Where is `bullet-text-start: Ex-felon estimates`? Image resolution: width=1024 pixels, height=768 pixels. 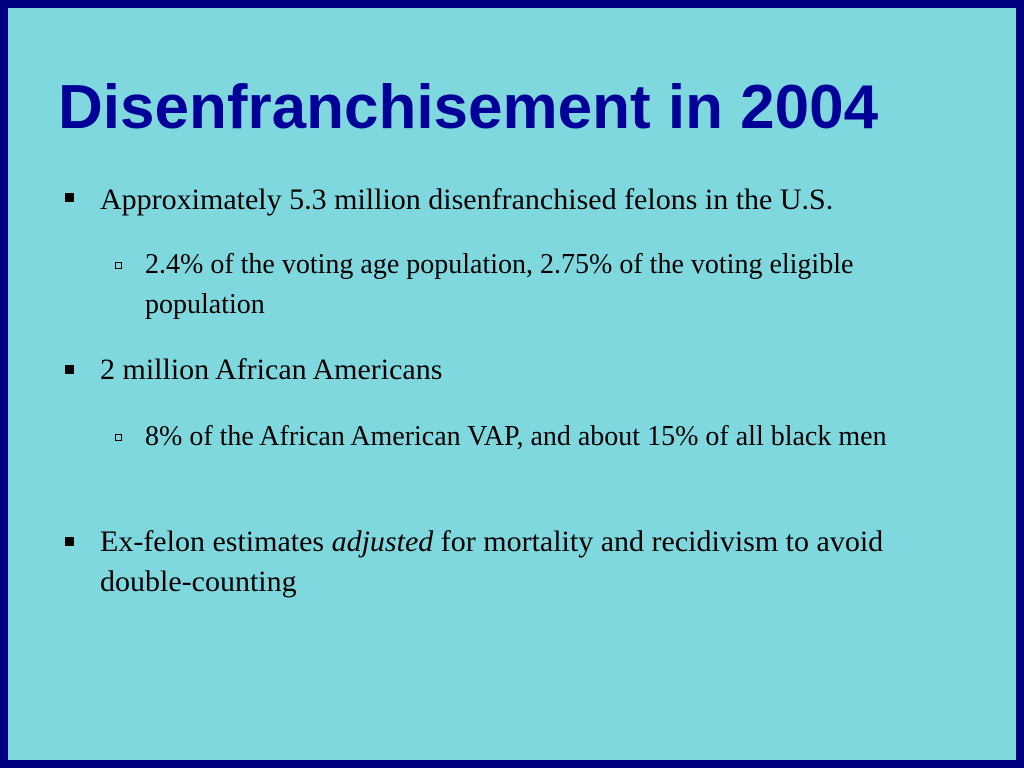
bullet-text-start: Ex-felon estimates is located at coordinates (216, 541).